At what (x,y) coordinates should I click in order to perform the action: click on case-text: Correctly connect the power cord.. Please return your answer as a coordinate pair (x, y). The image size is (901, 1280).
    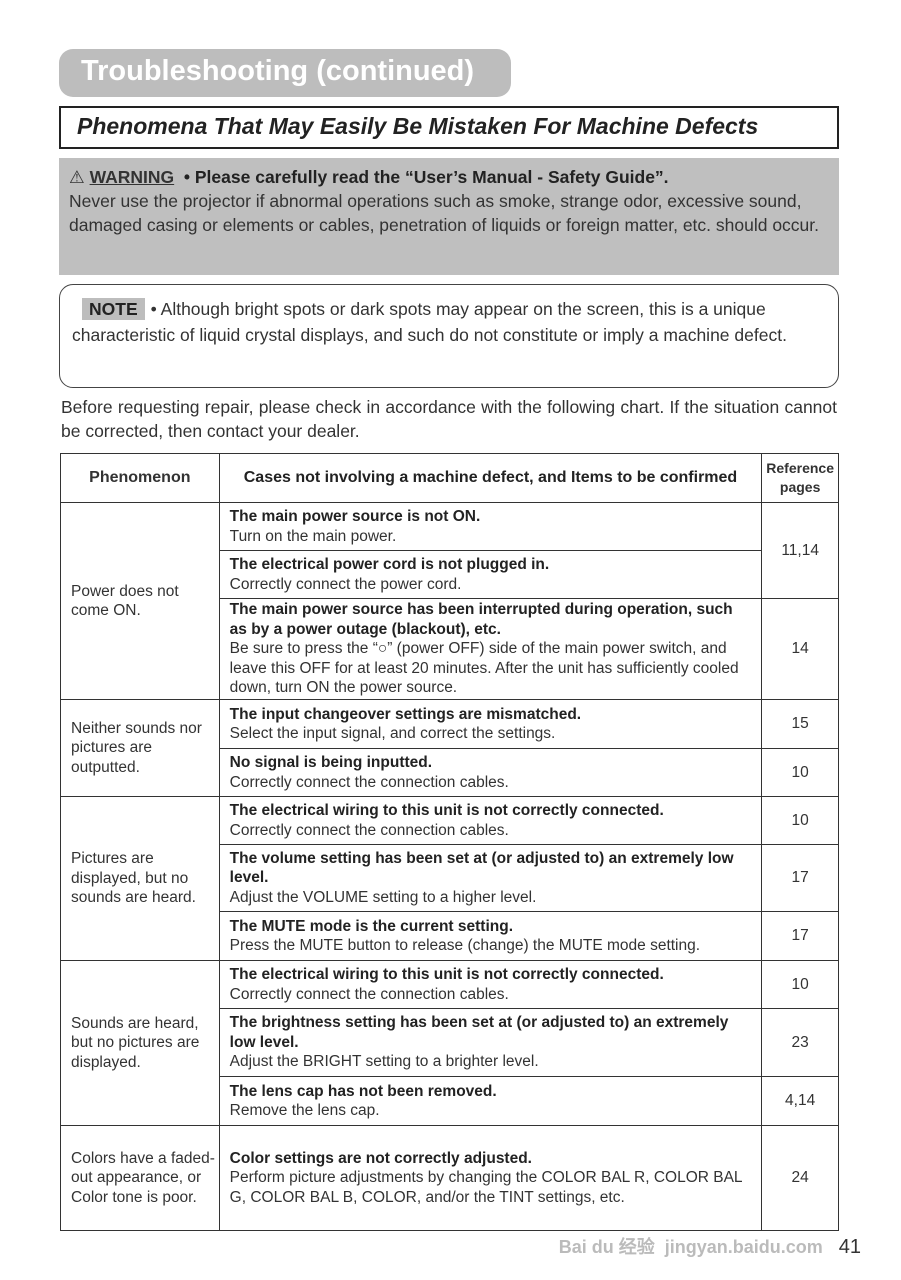
    Looking at the image, I should click on (345, 584).